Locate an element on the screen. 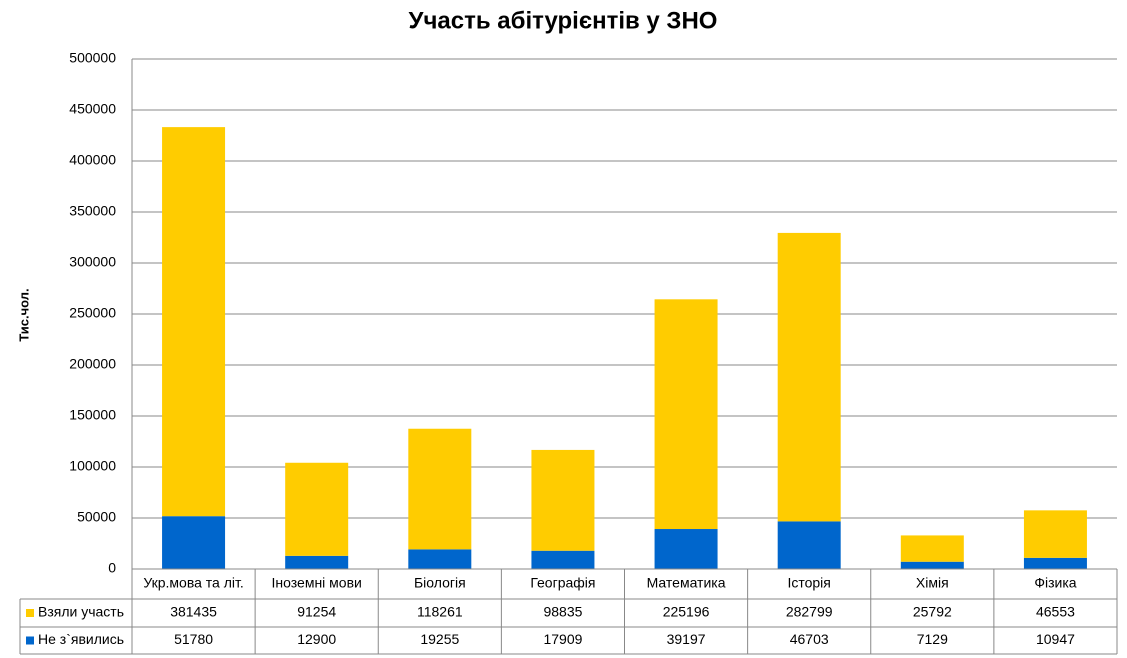  y-tick-label: 500000 is located at coordinates (92, 58).